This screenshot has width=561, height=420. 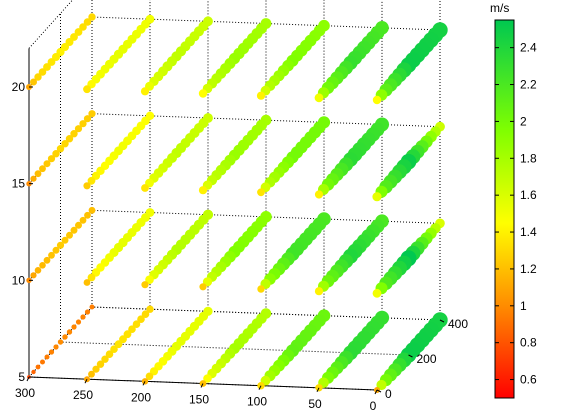 I want to click on x-tick-label: 150, so click(x=199, y=400).